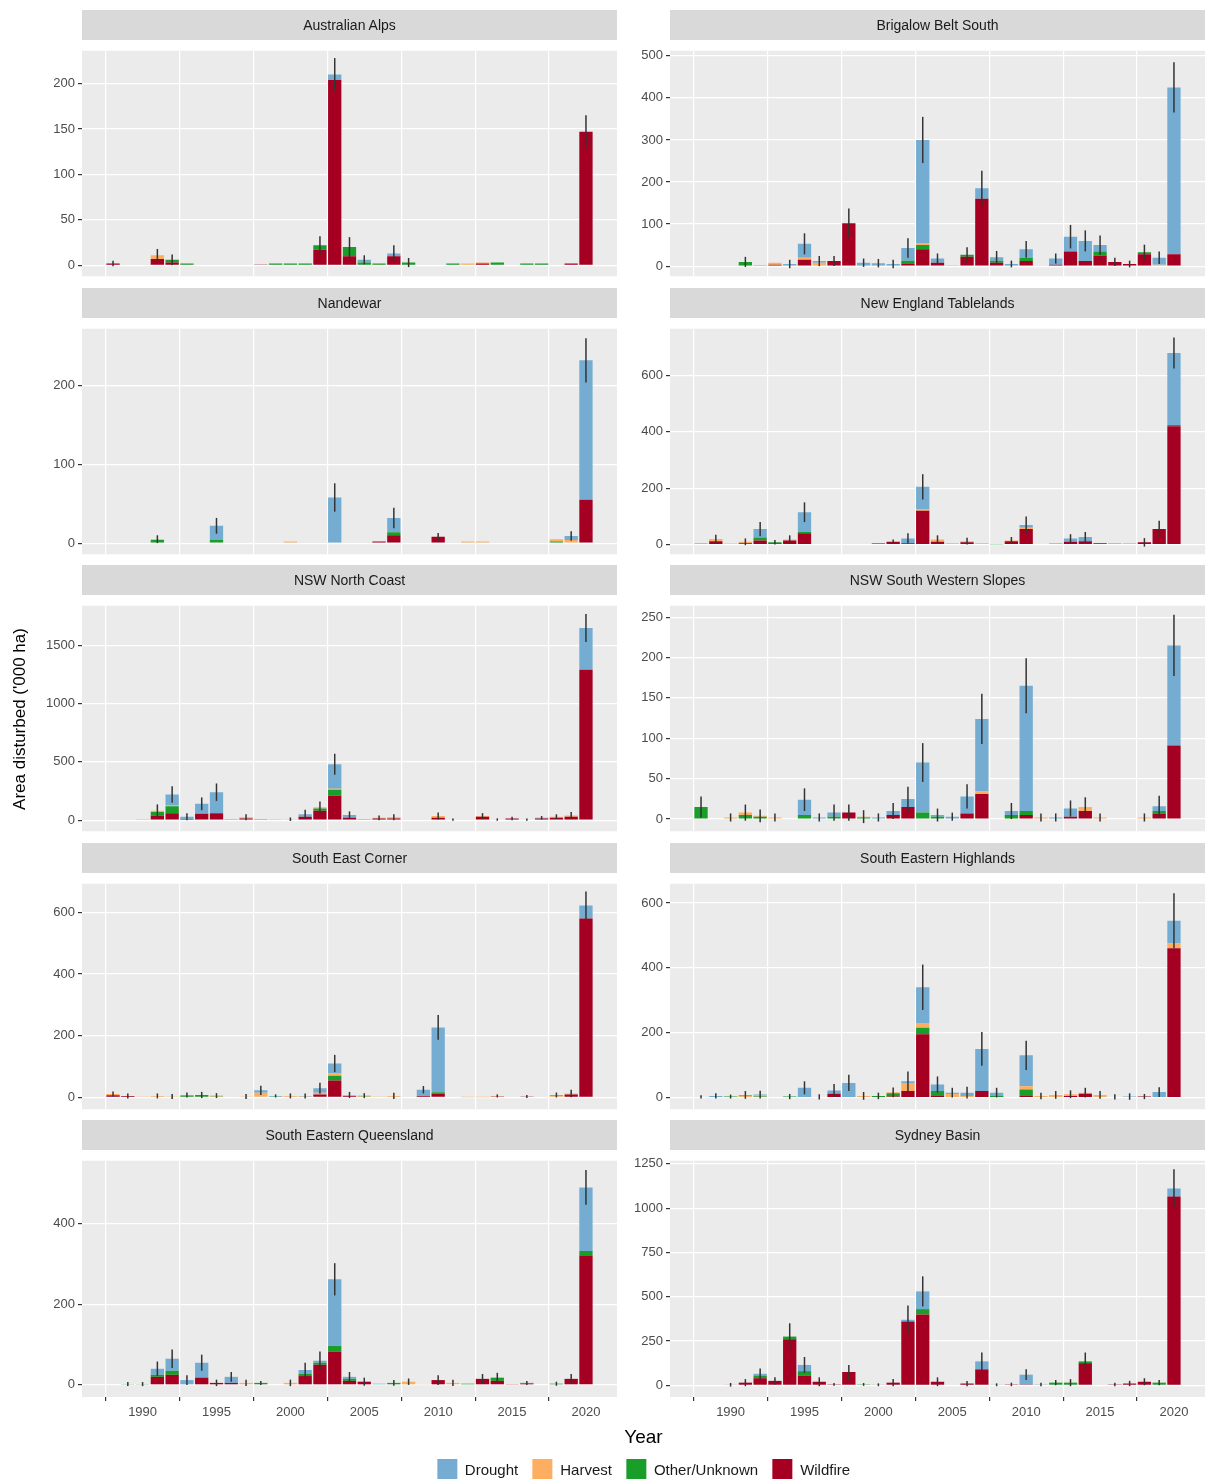 The height and width of the screenshot is (1479, 1206). Describe the element at coordinates (937, 580) in the screenshot. I see `chart-title: NSW South Western Slopes` at that location.